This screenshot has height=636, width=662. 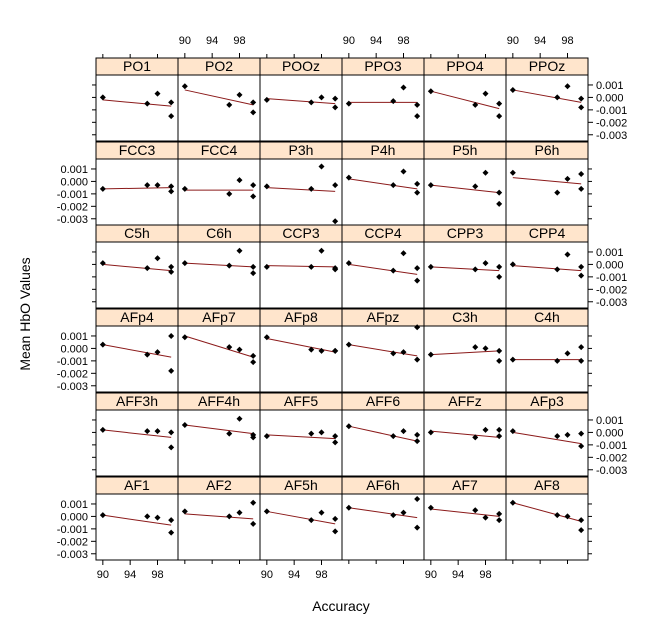 What do you see at coordinates (301, 233) in the screenshot?
I see `panel-strip-label: CCP3` at bounding box center [301, 233].